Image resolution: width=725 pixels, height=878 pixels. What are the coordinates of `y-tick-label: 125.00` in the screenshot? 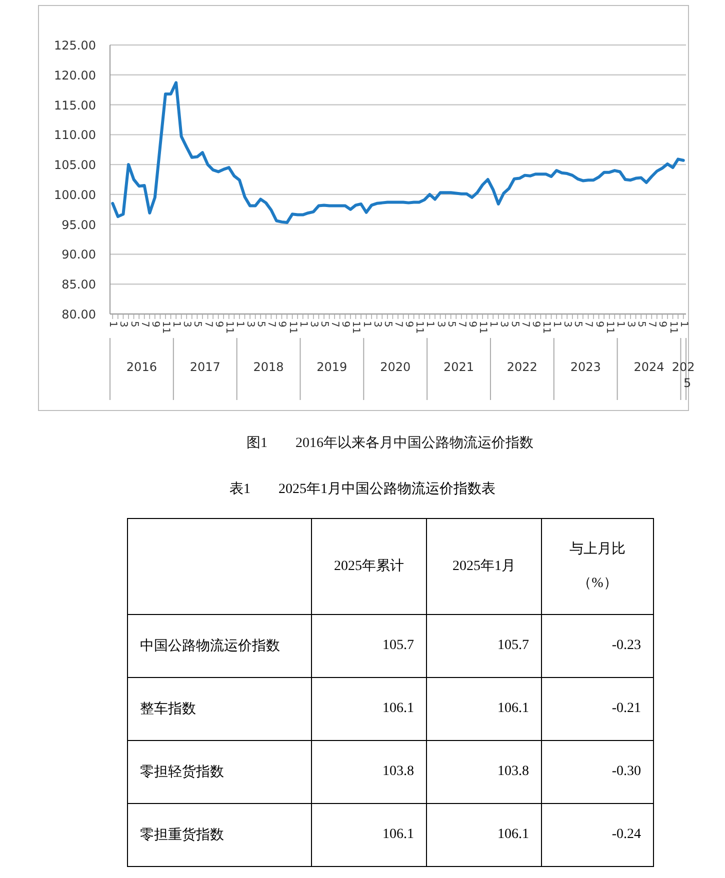 It's located at (75, 45).